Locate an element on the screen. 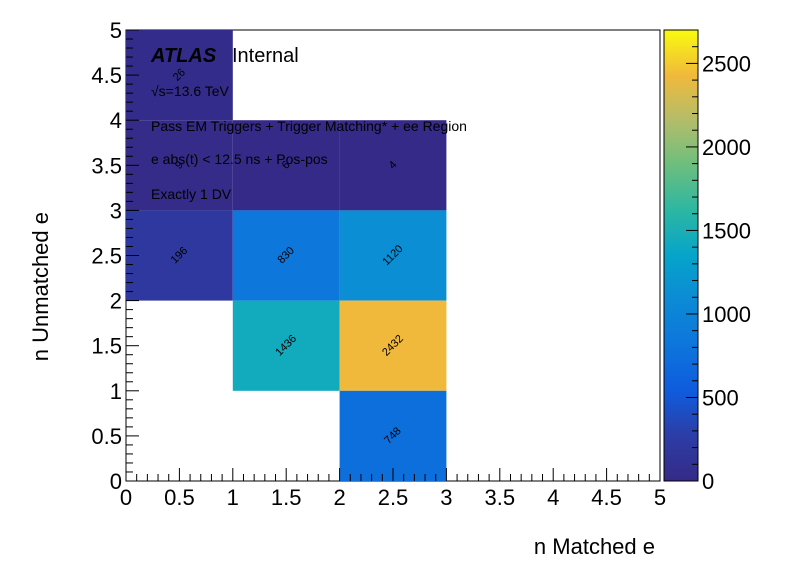 The height and width of the screenshot is (572, 796). y-tick-label: 2 is located at coordinates (116, 301).